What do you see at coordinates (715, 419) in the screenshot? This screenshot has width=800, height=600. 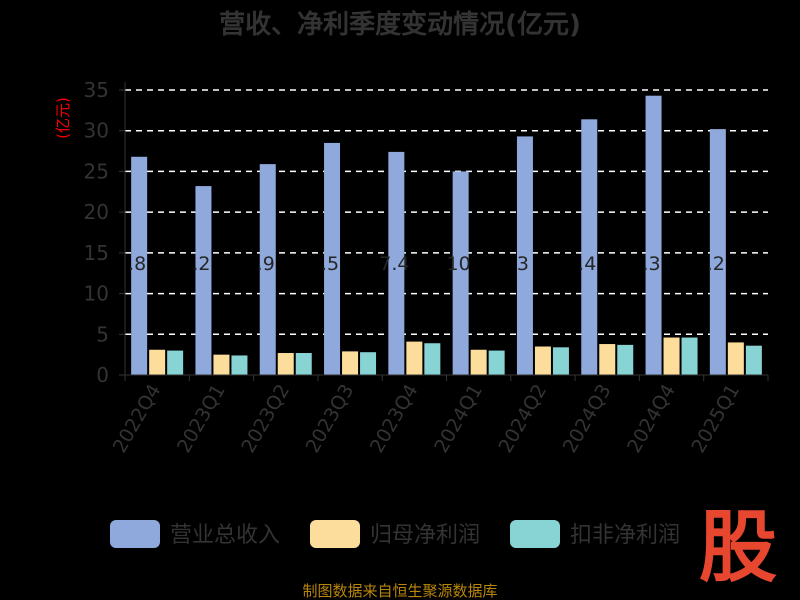 I see `x-tick-label: 2025Q1` at bounding box center [715, 419].